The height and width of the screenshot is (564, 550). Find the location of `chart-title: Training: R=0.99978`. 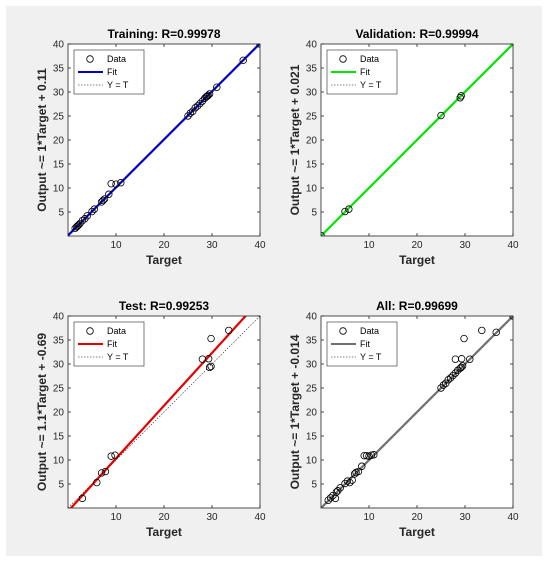

chart-title: Training: R=0.99978 is located at coordinates (163, 34).